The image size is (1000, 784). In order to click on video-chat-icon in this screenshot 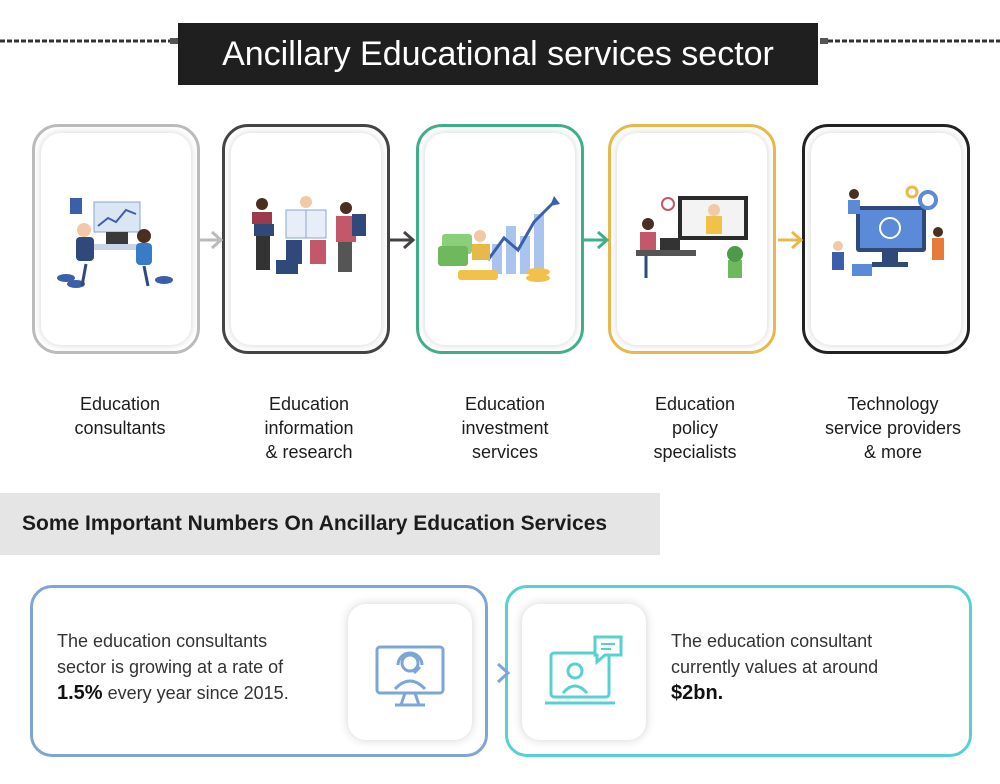, I will do `click(584, 670)`.